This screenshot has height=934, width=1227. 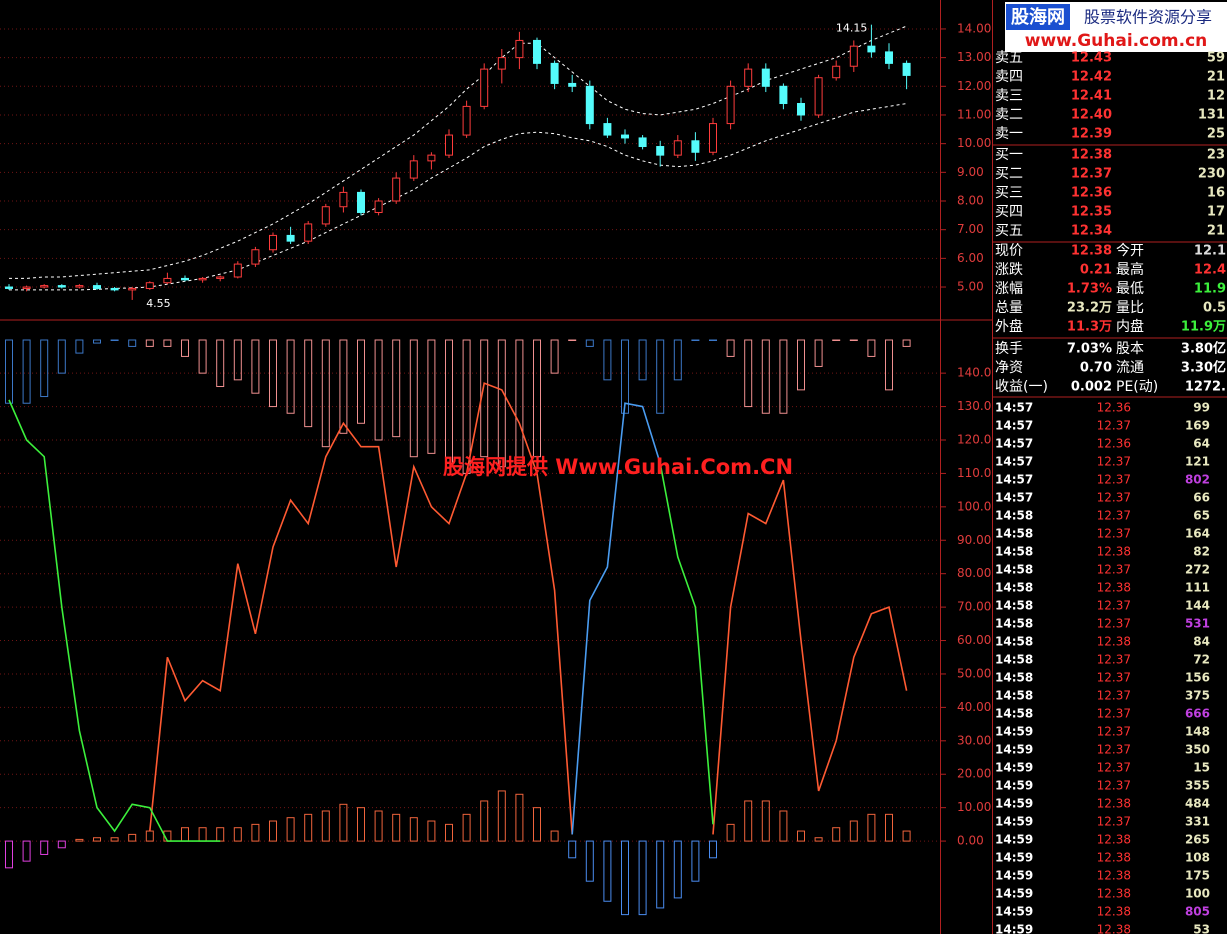 I want to click on y-tick-label: 120.0, so click(x=974, y=439).